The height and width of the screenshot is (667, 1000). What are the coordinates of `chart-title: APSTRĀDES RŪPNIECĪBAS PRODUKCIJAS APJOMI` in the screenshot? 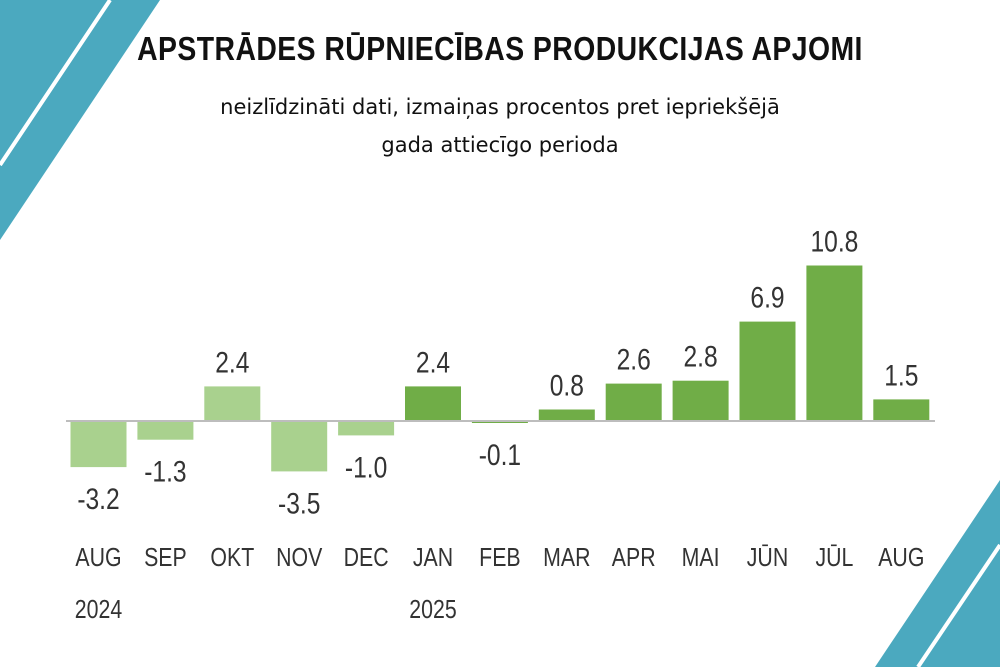 It's located at (500, 48).